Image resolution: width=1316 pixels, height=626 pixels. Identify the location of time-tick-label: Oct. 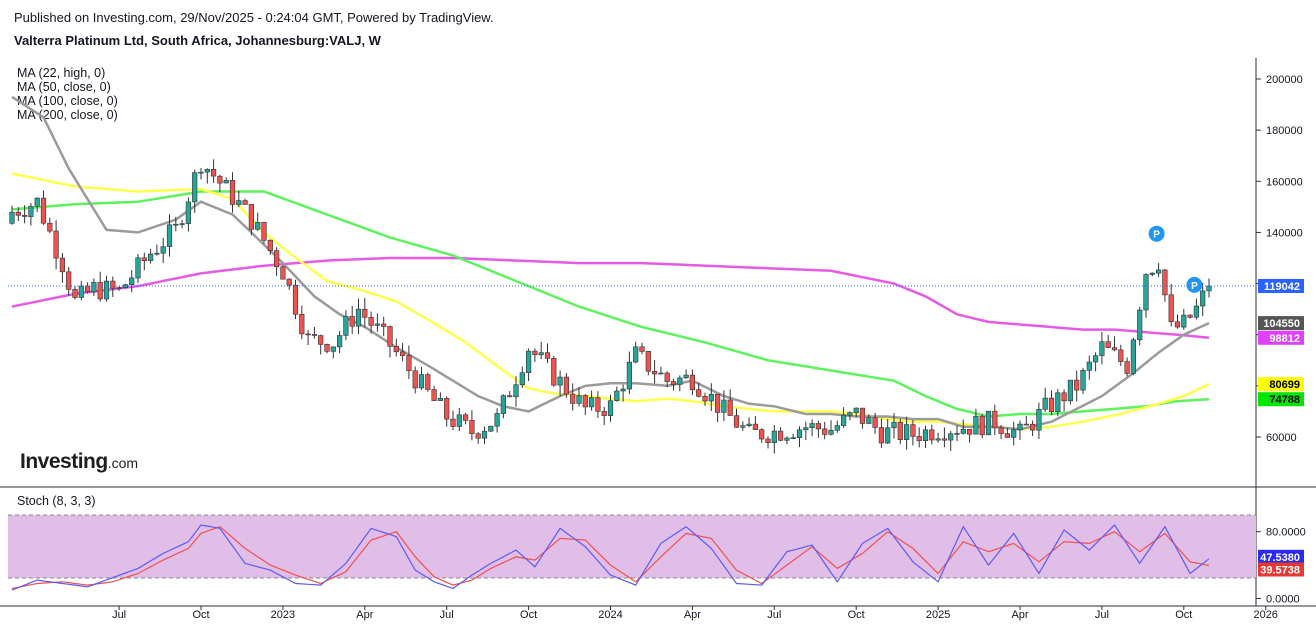
(200, 615).